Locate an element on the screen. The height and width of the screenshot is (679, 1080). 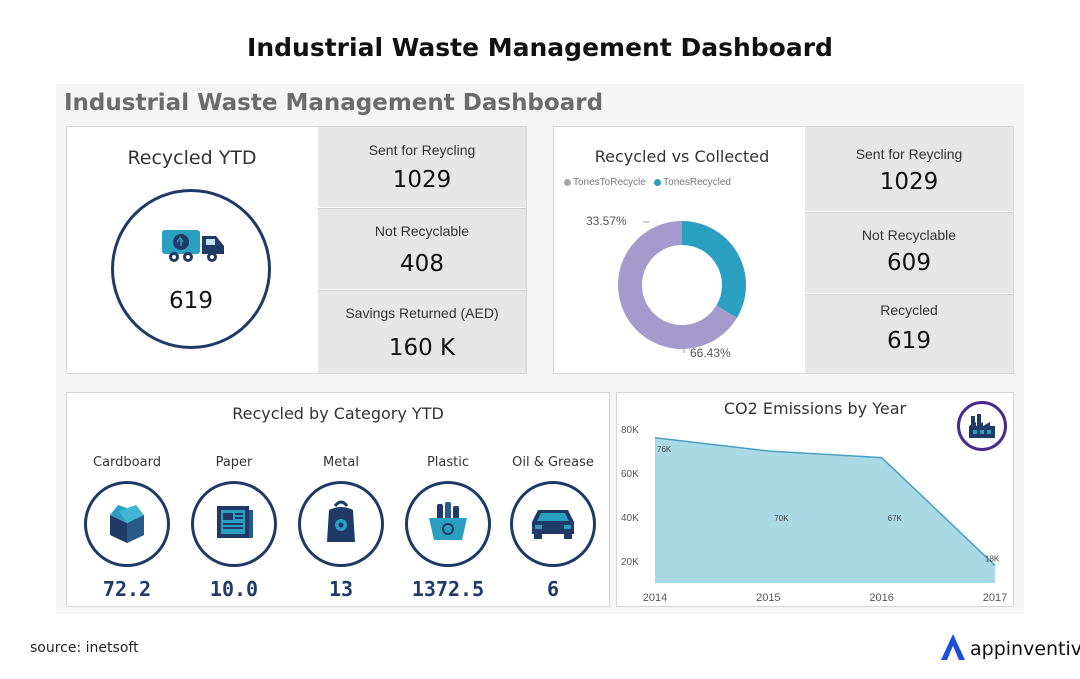
recycled-ytd-circle: 619 is located at coordinates (191, 269).